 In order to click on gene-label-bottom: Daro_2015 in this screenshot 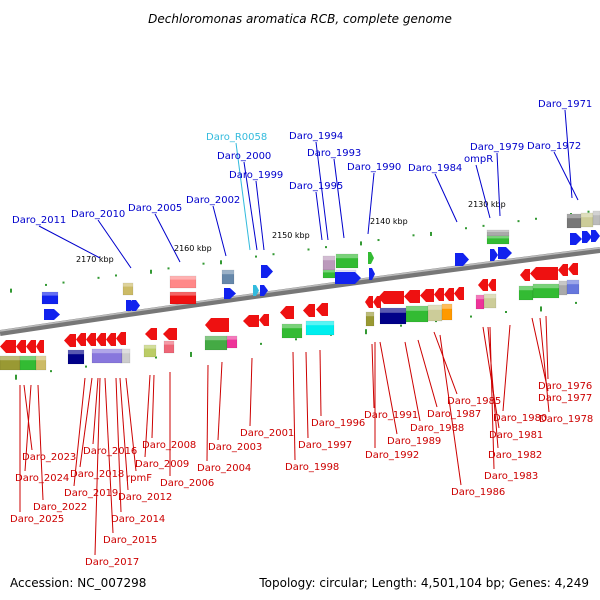, I will do `click(130, 540)`.